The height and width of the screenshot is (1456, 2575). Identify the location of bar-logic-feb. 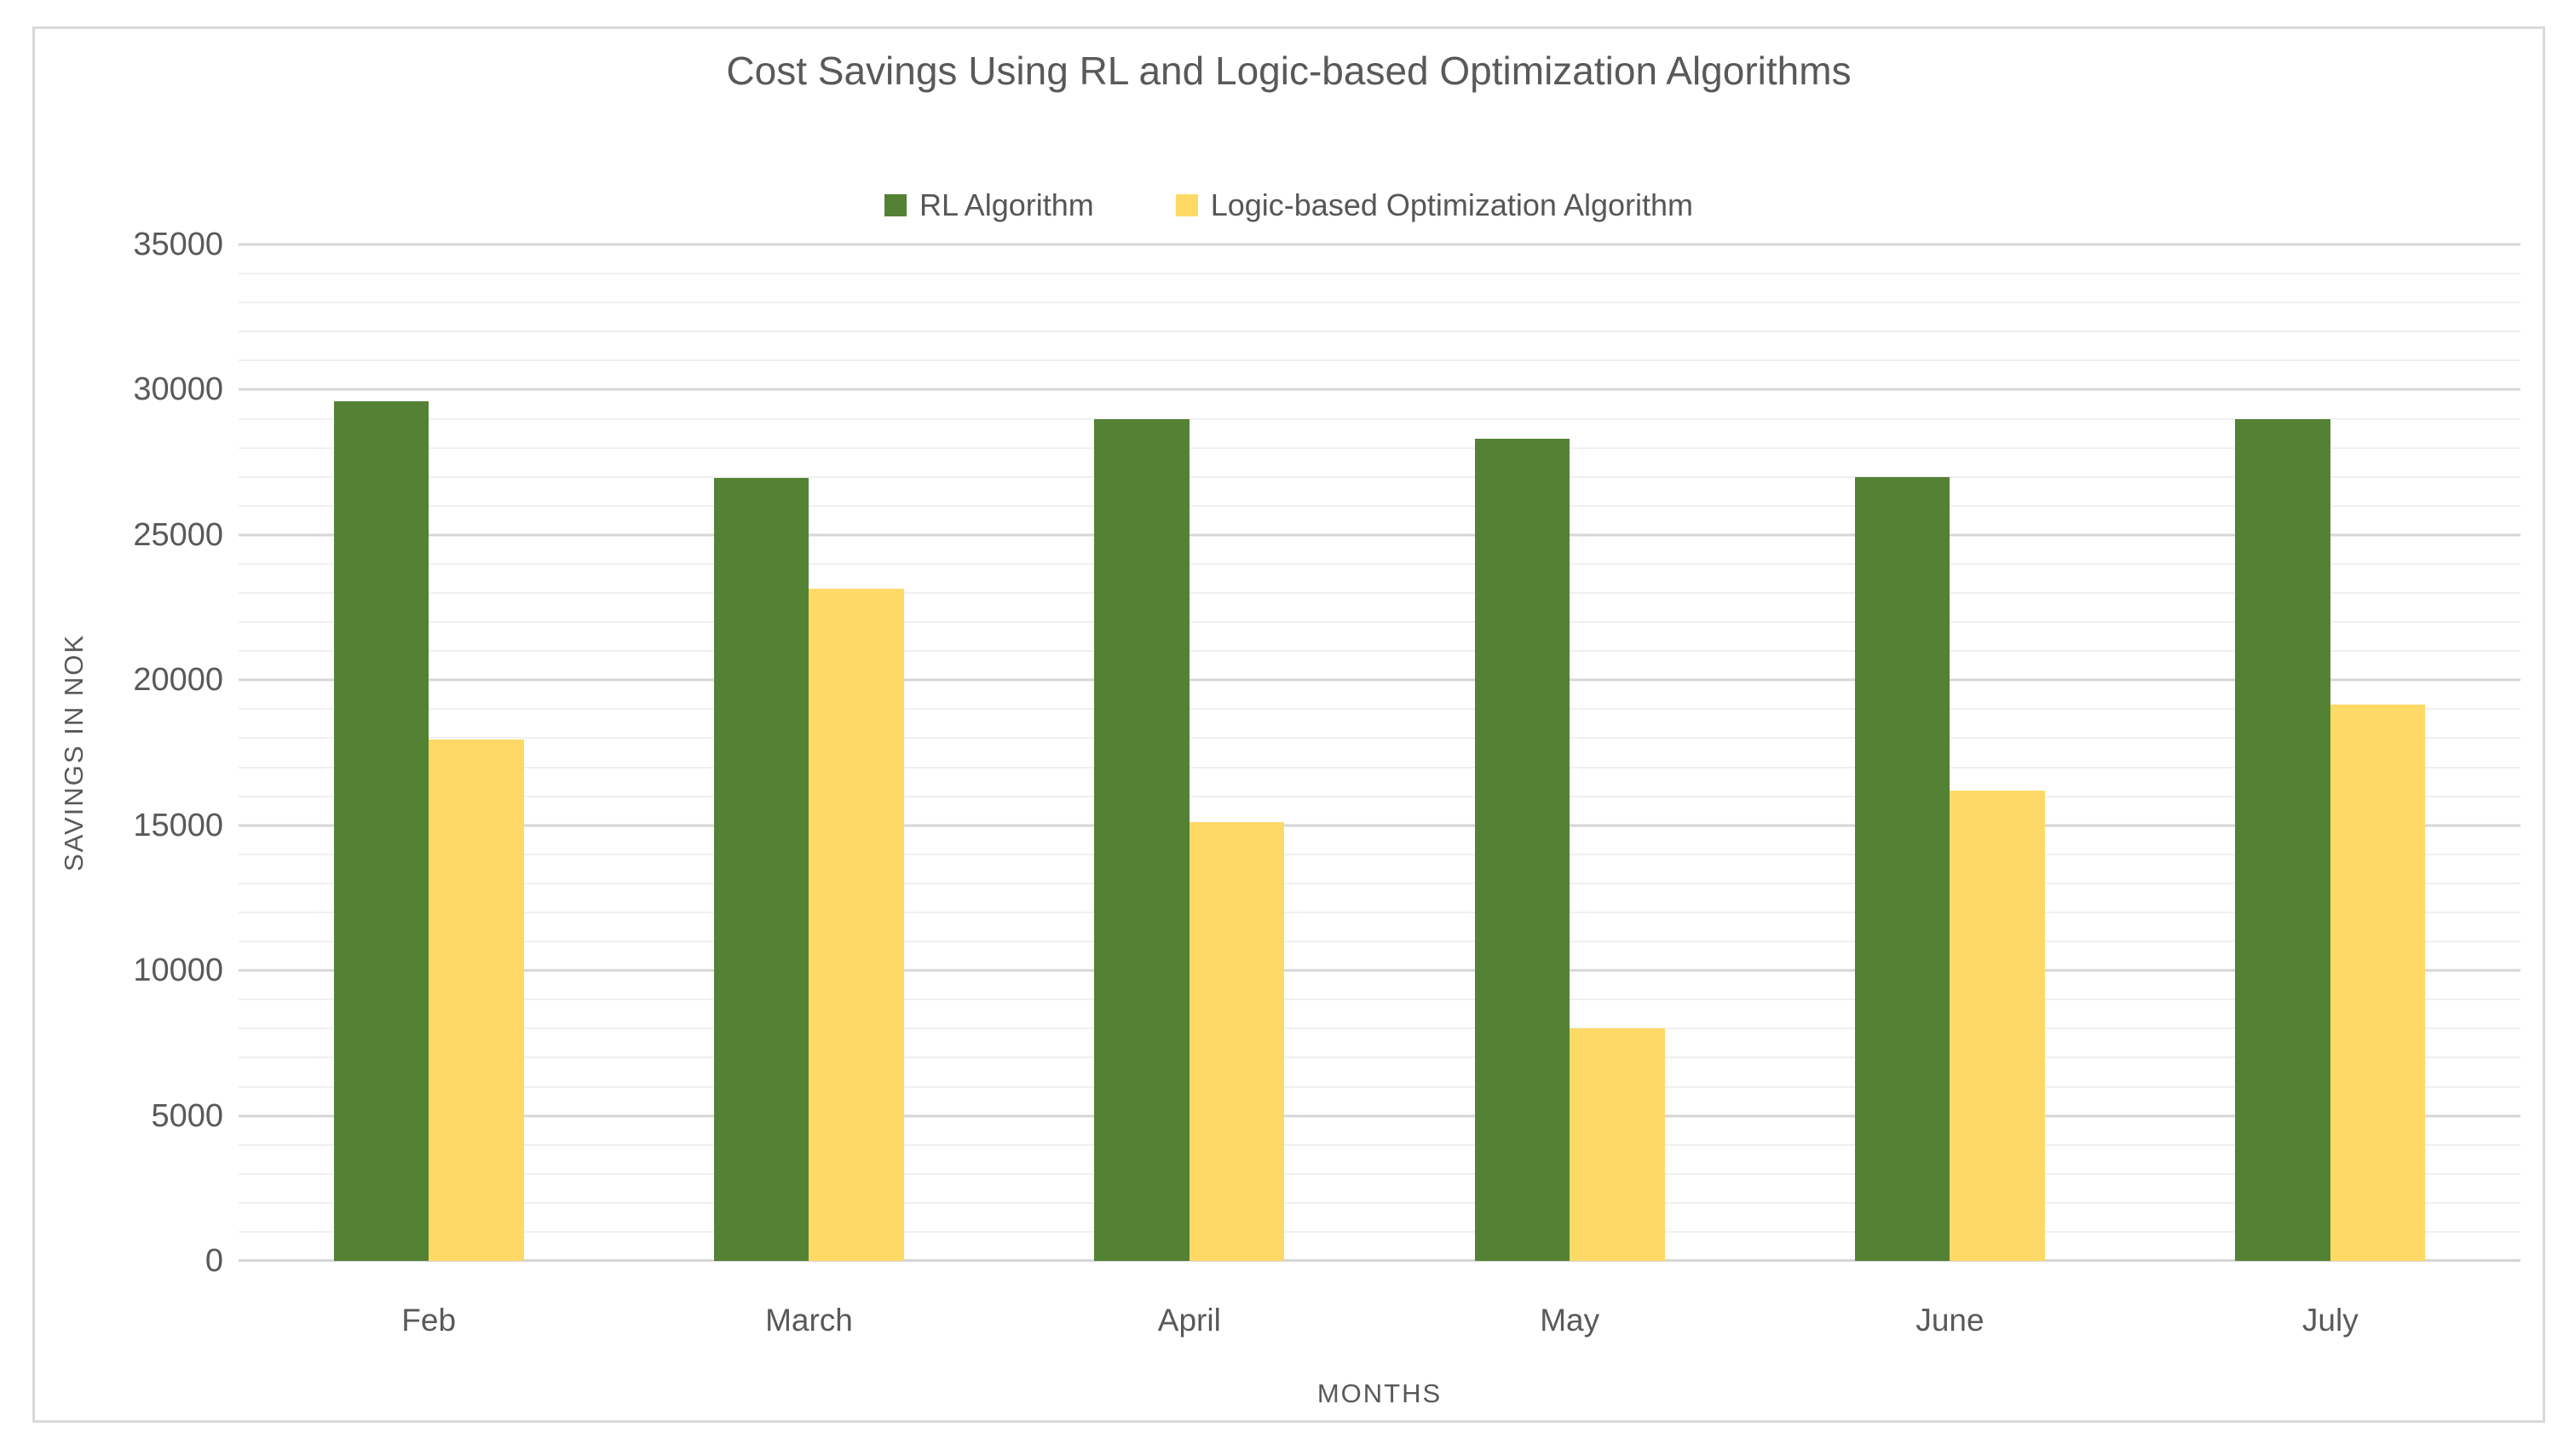
(477, 1001).